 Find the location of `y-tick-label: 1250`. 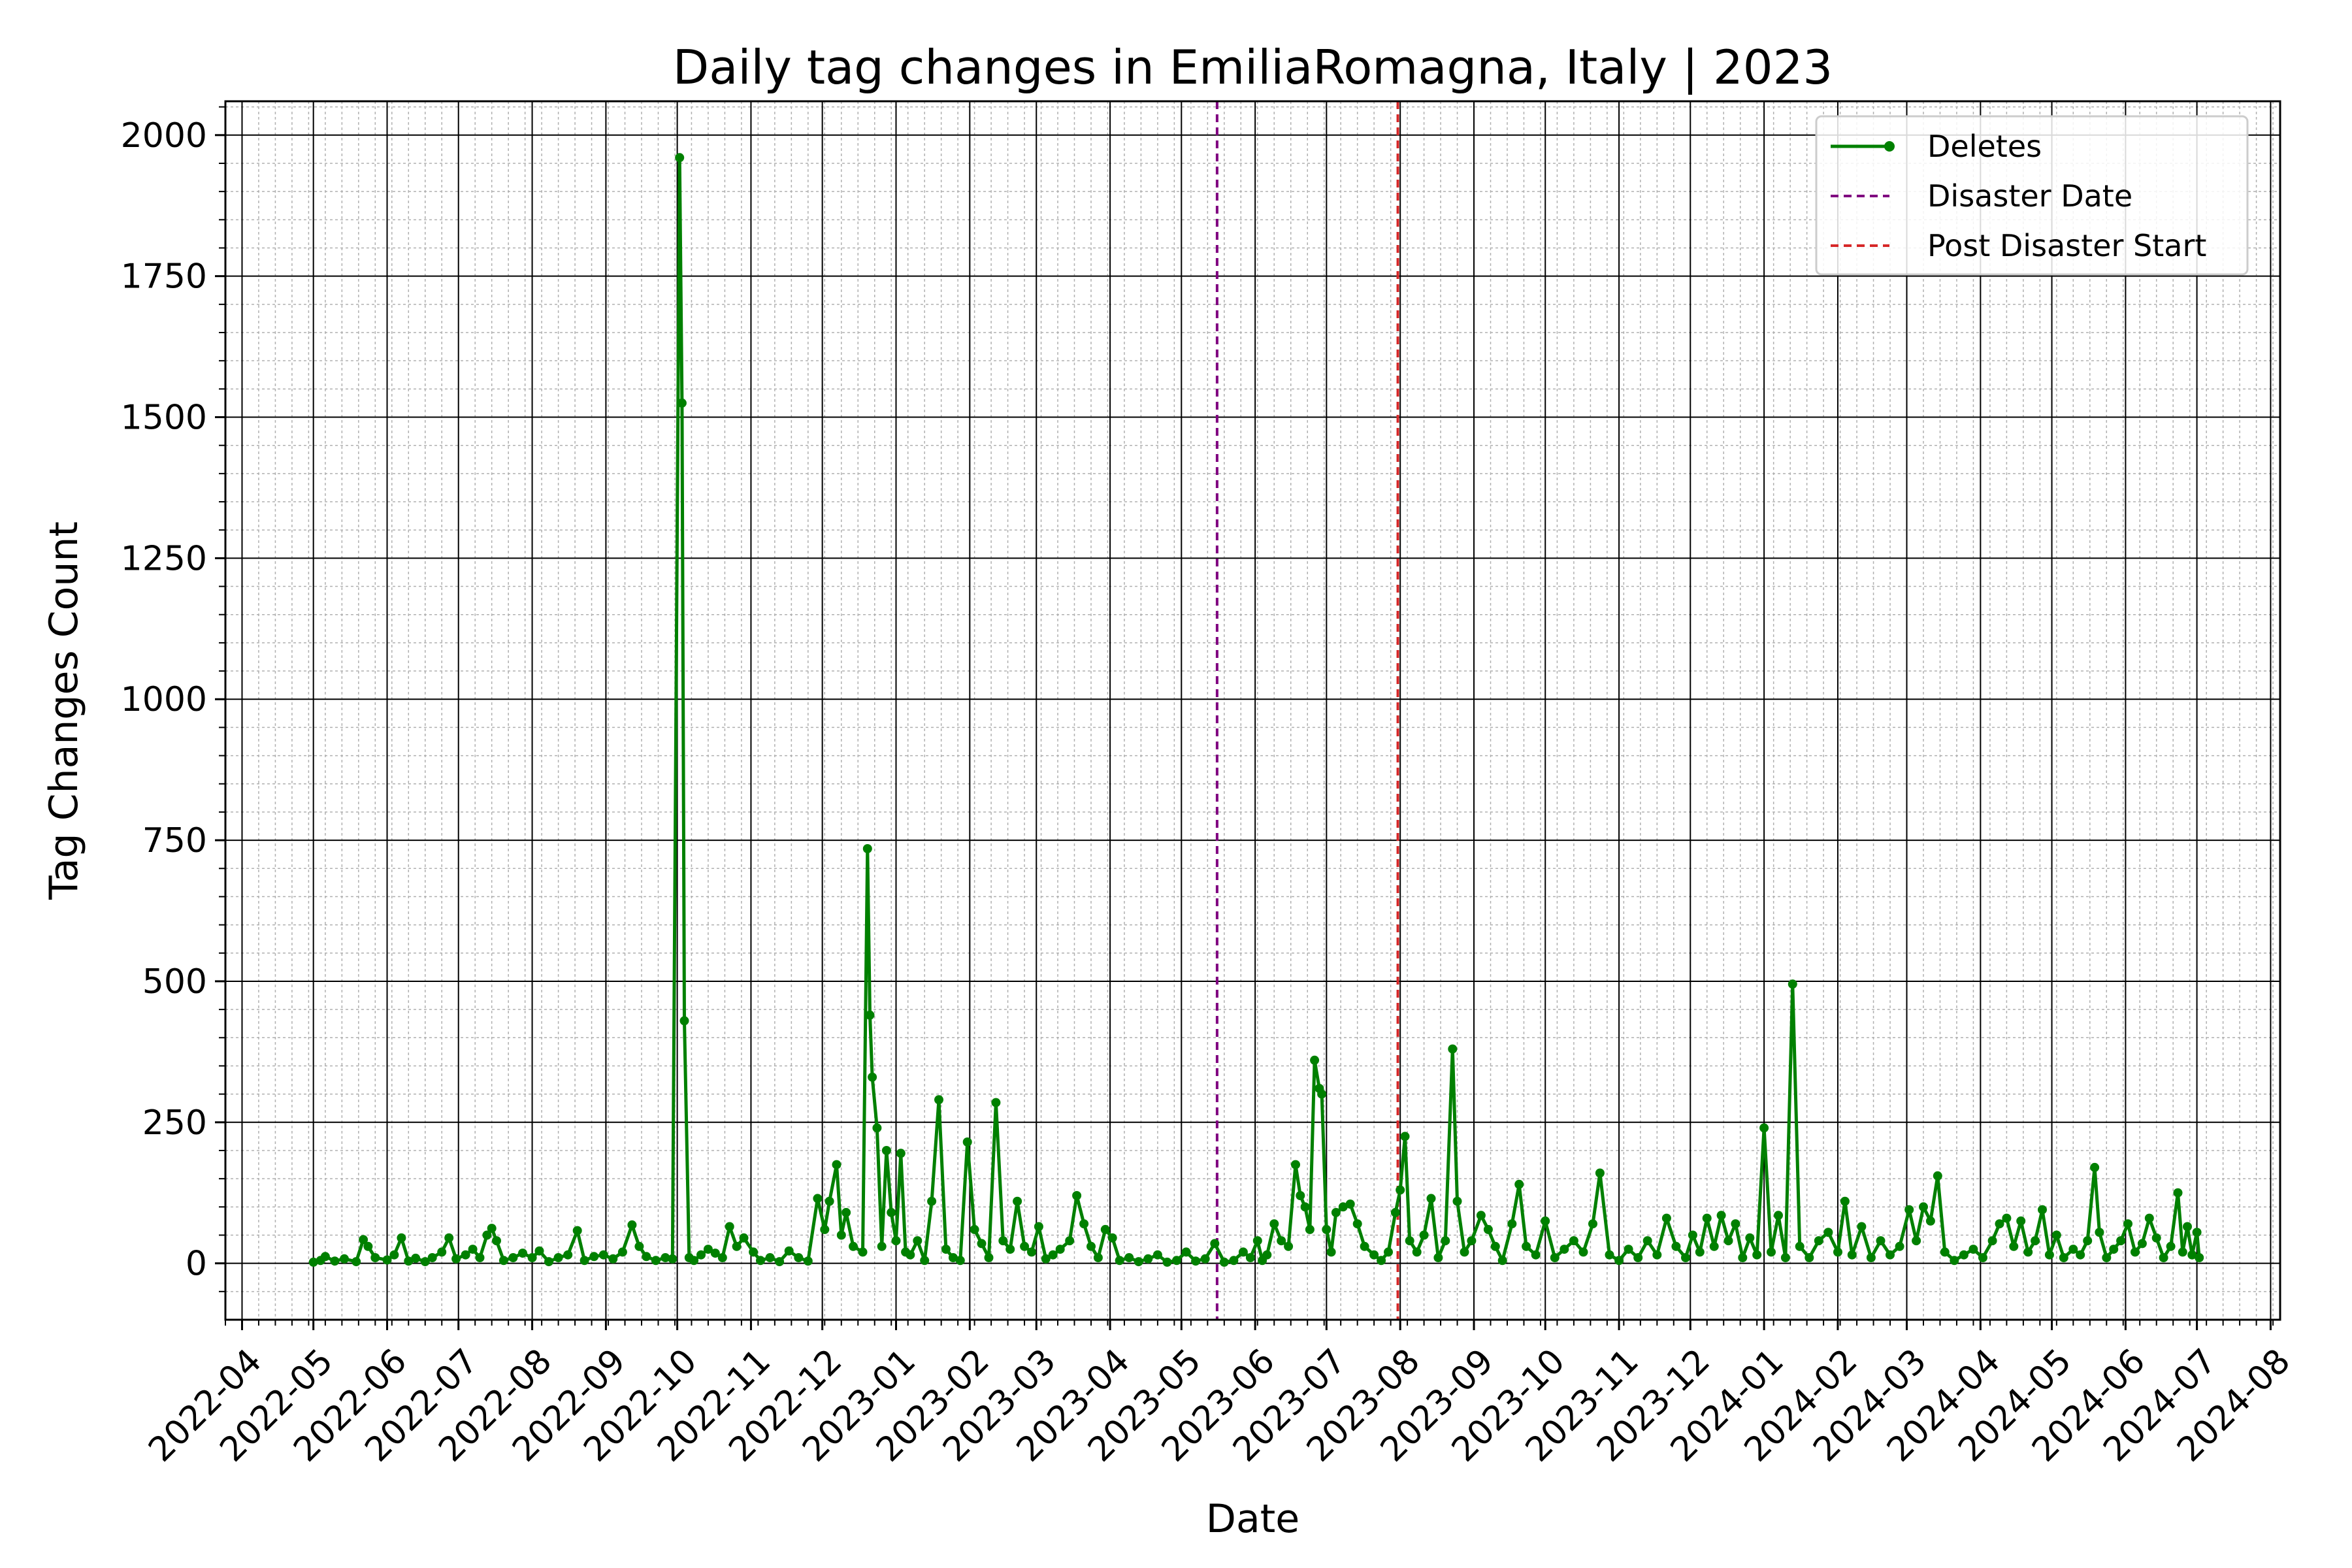

y-tick-label: 1250 is located at coordinates (164, 558).